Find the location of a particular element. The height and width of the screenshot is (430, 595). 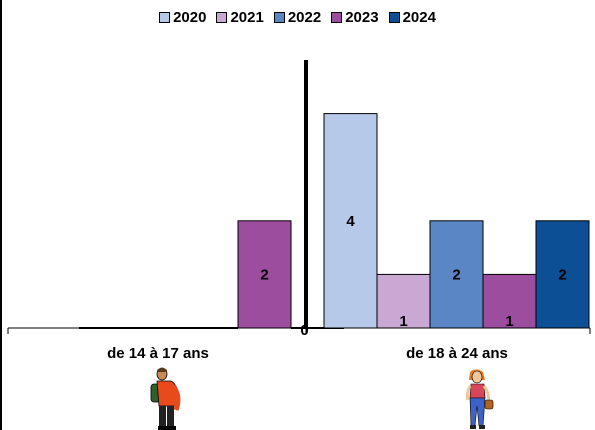

legend-label-2020: 2020 is located at coordinates (190, 17).